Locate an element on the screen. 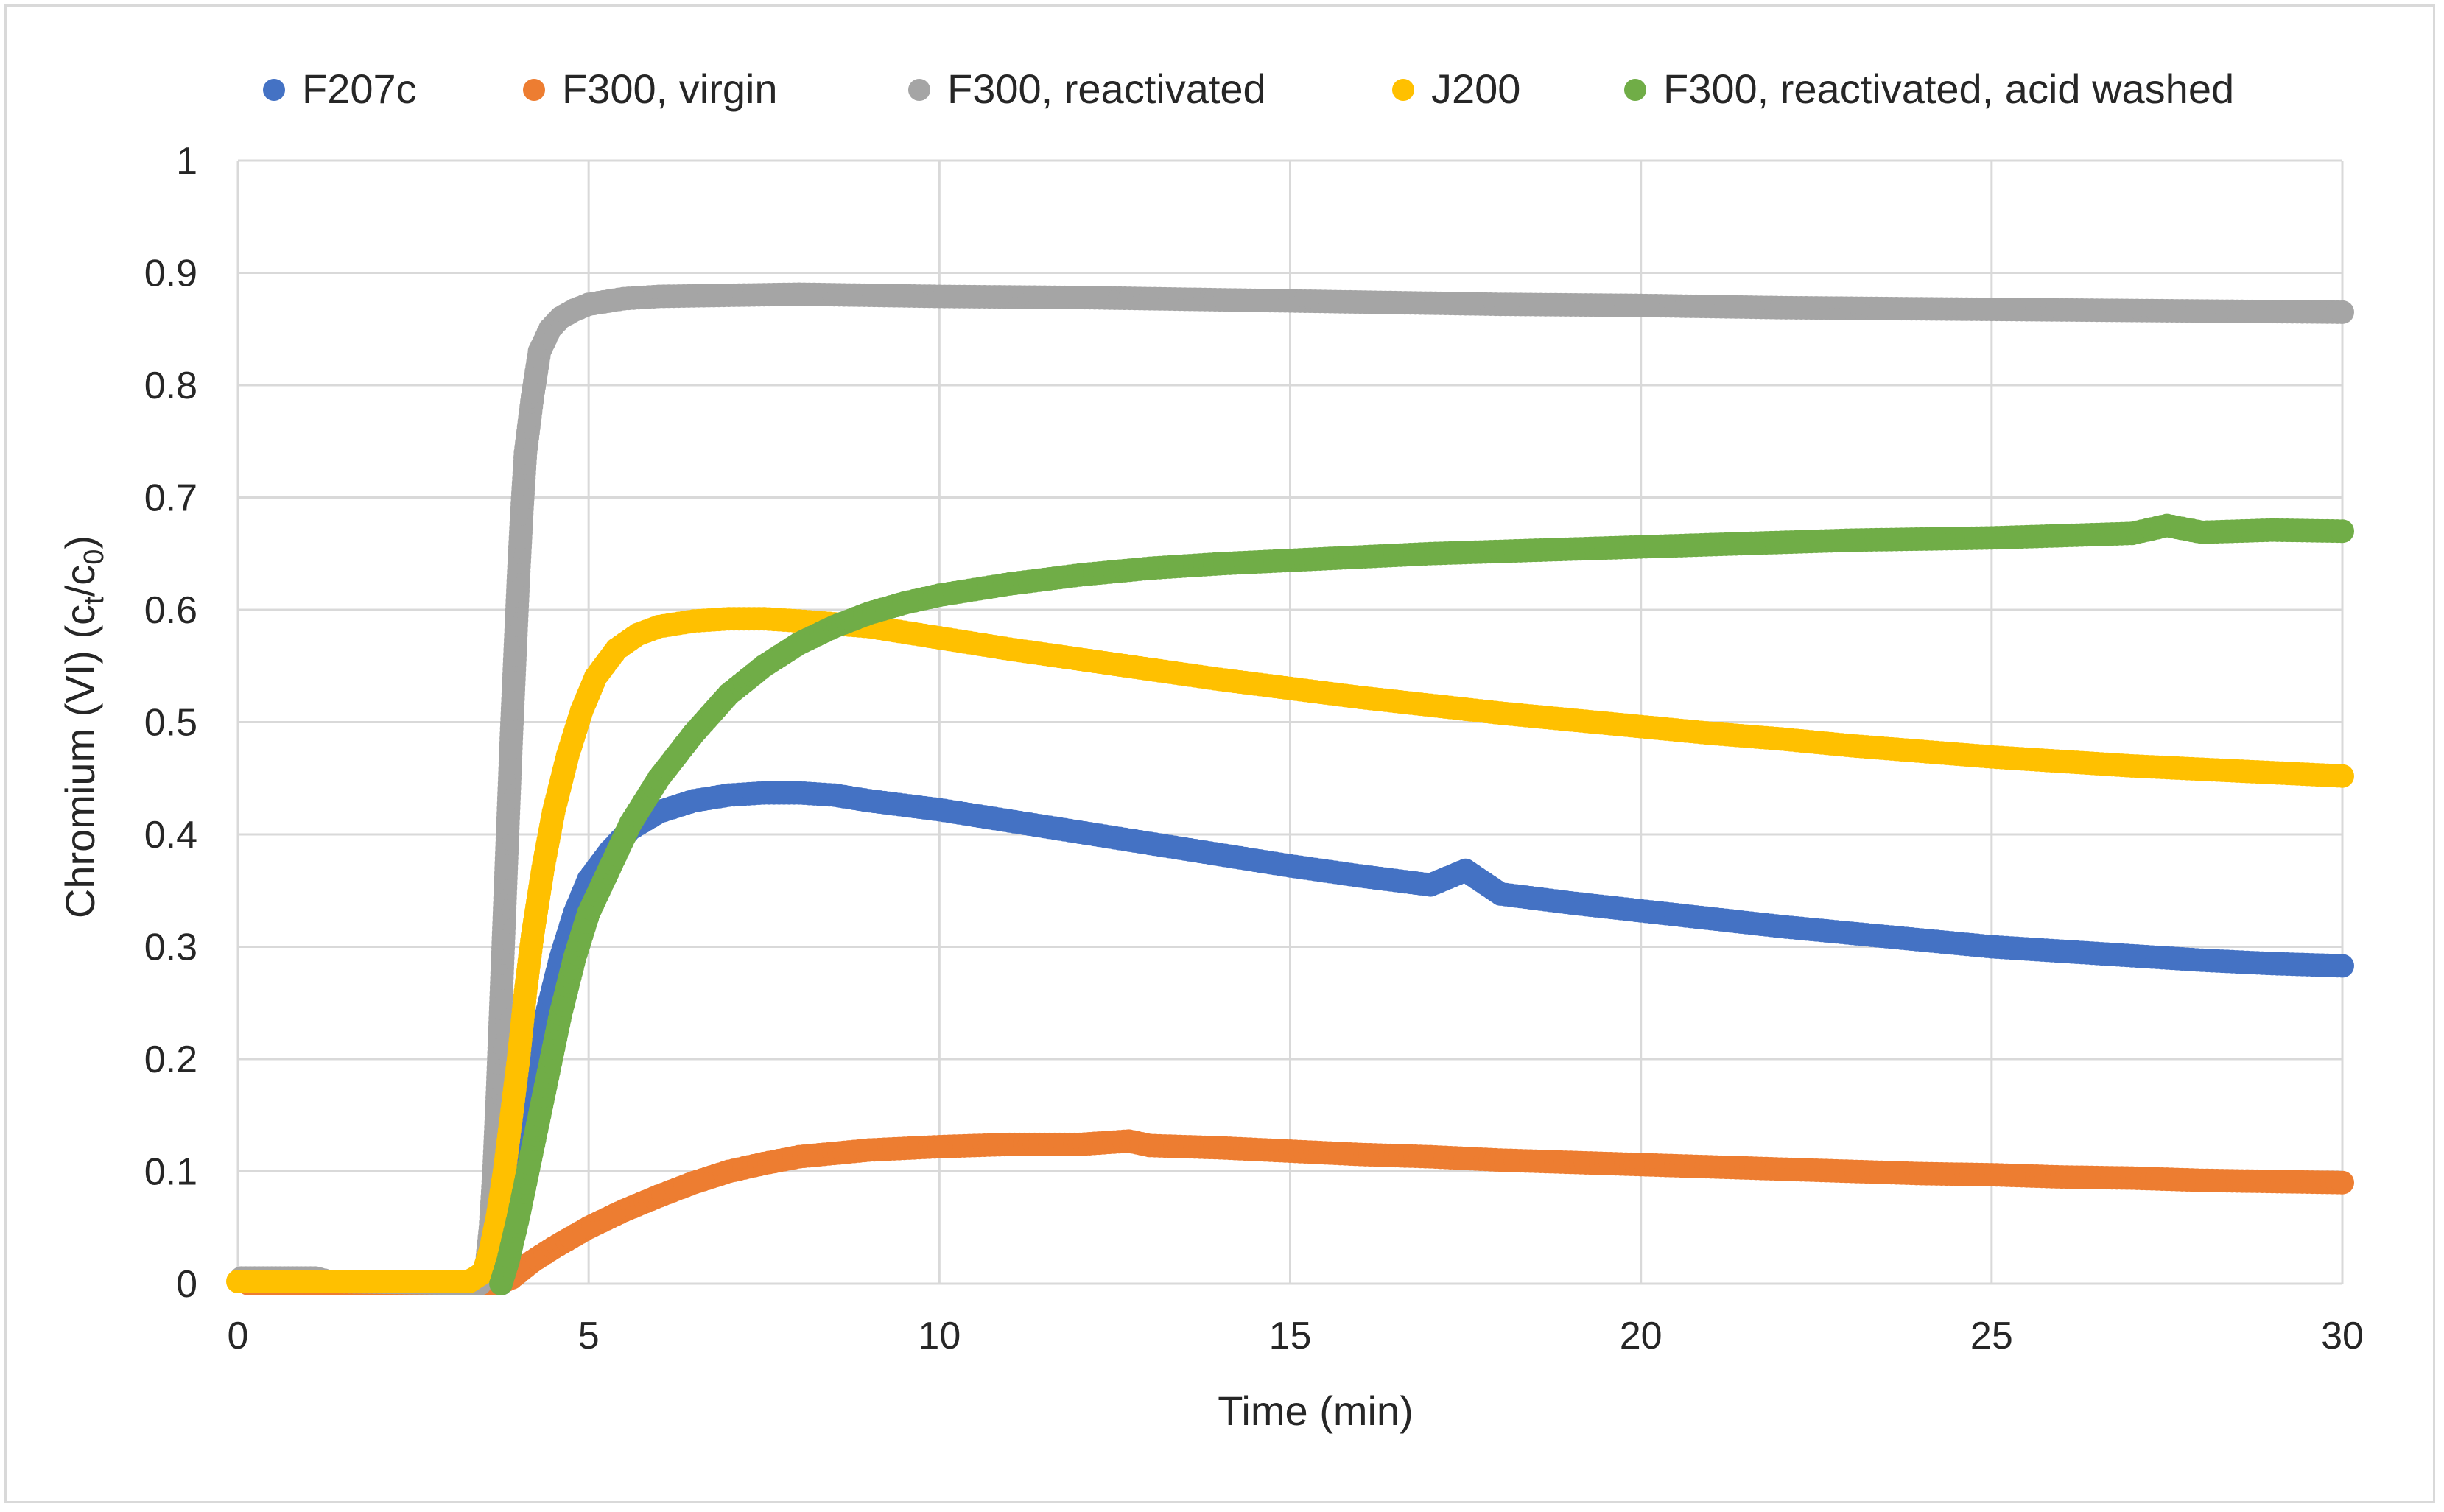 The height and width of the screenshot is (1512, 2444). legend-item: F300, virgin is located at coordinates (650, 89).